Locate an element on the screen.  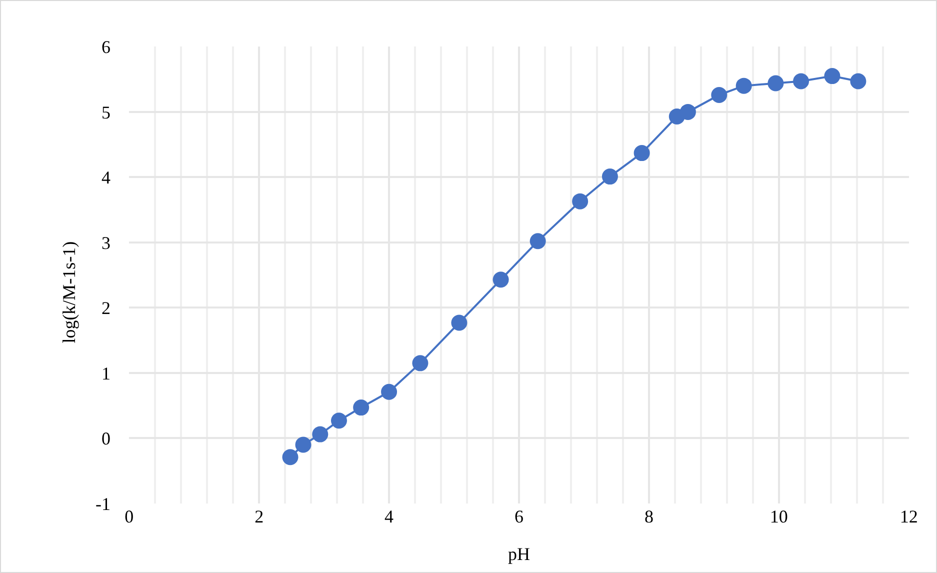
x-tick-label: 12 is located at coordinates (909, 516).